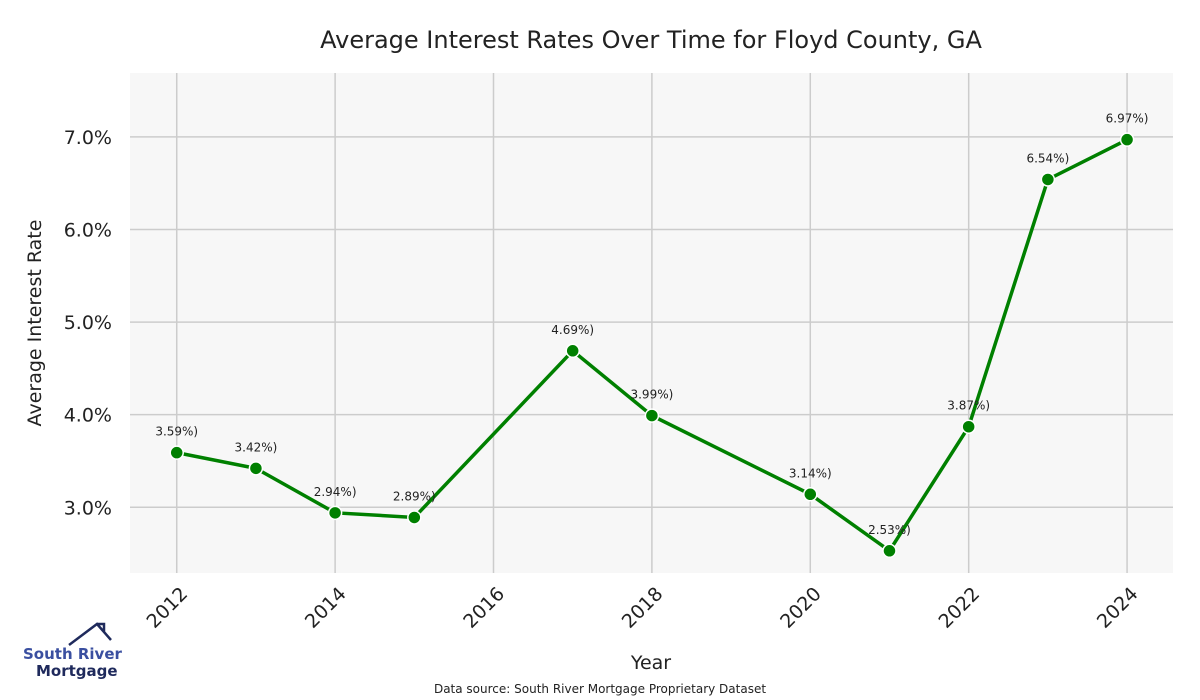 Image resolution: width=1200 pixels, height=700 pixels. I want to click on data-label: 2.53%), so click(889, 530).